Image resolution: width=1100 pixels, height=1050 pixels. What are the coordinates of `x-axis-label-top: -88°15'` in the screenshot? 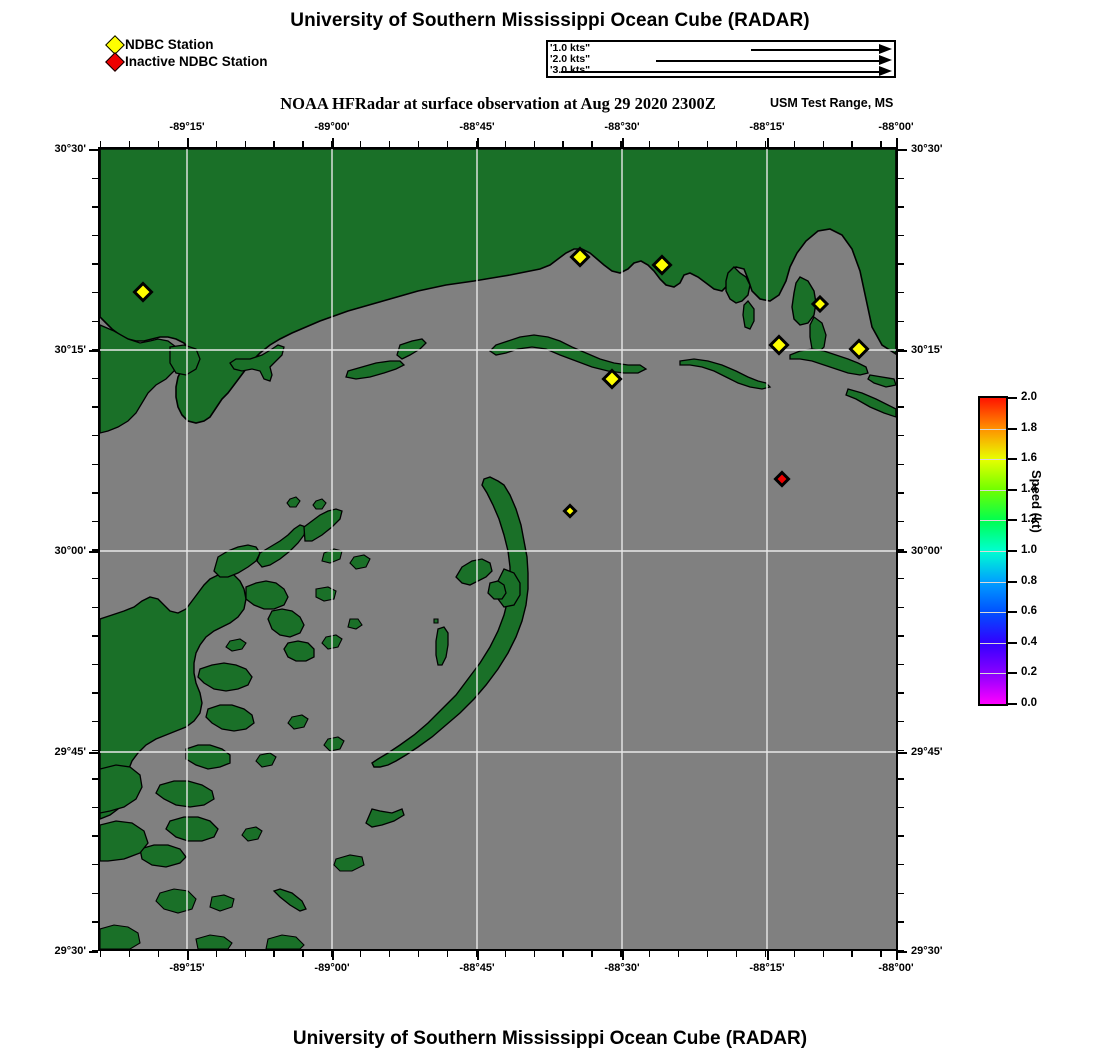 It's located at (767, 127).